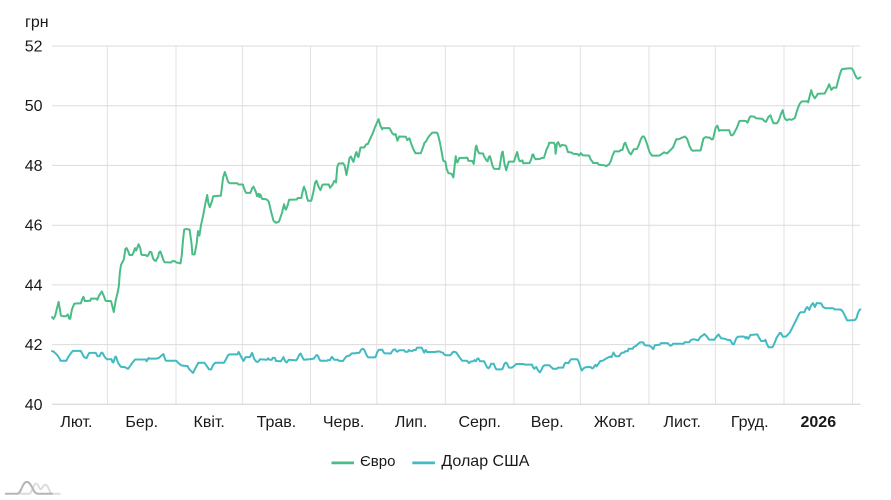  What do you see at coordinates (34, 47) in the screenshot?
I see `svg-text: 52` at bounding box center [34, 47].